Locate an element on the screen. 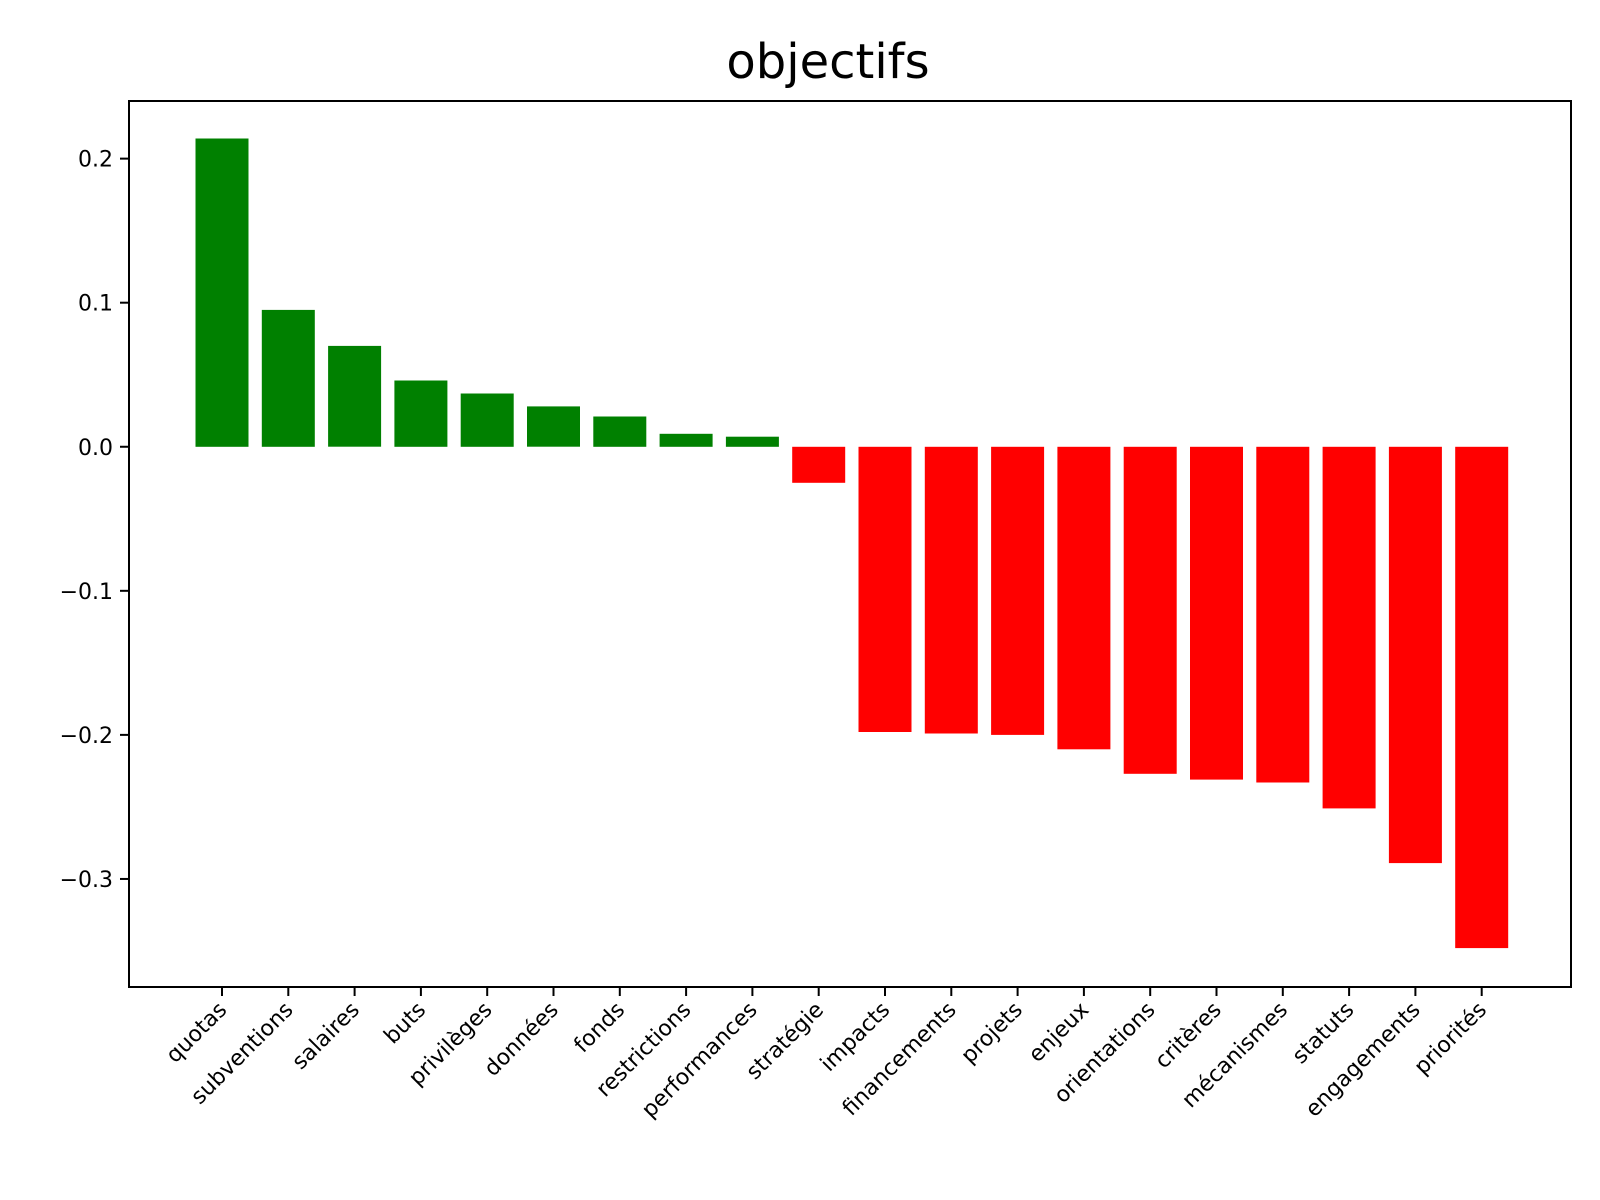 This screenshot has width=1600, height=1200. x-tick-label: buts is located at coordinates (406, 1024).